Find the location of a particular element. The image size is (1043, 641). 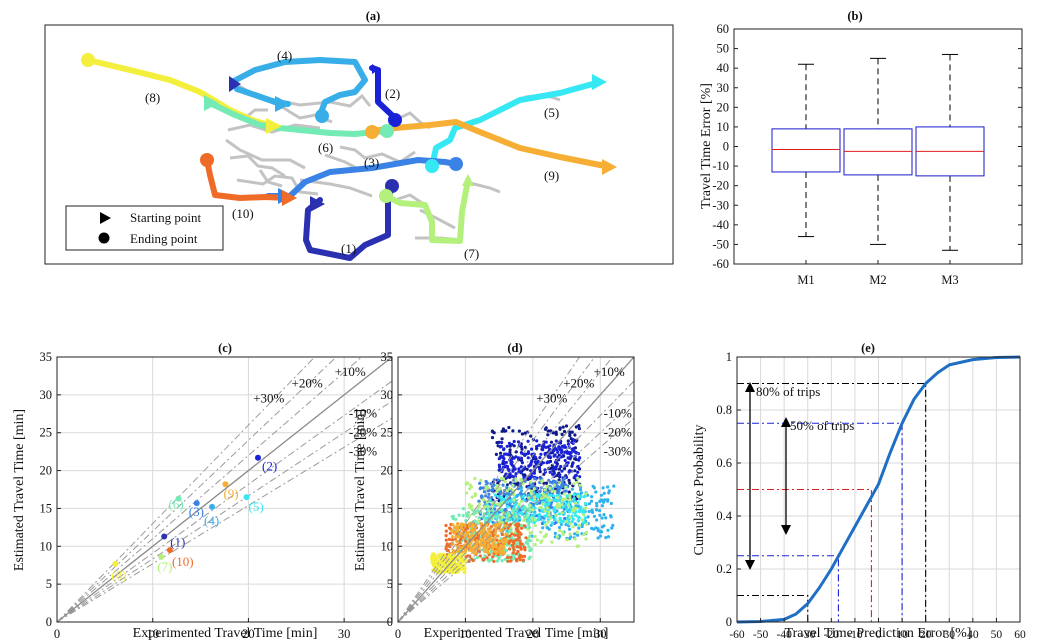

ref-line-label: -10% is located at coordinates (363, 413).